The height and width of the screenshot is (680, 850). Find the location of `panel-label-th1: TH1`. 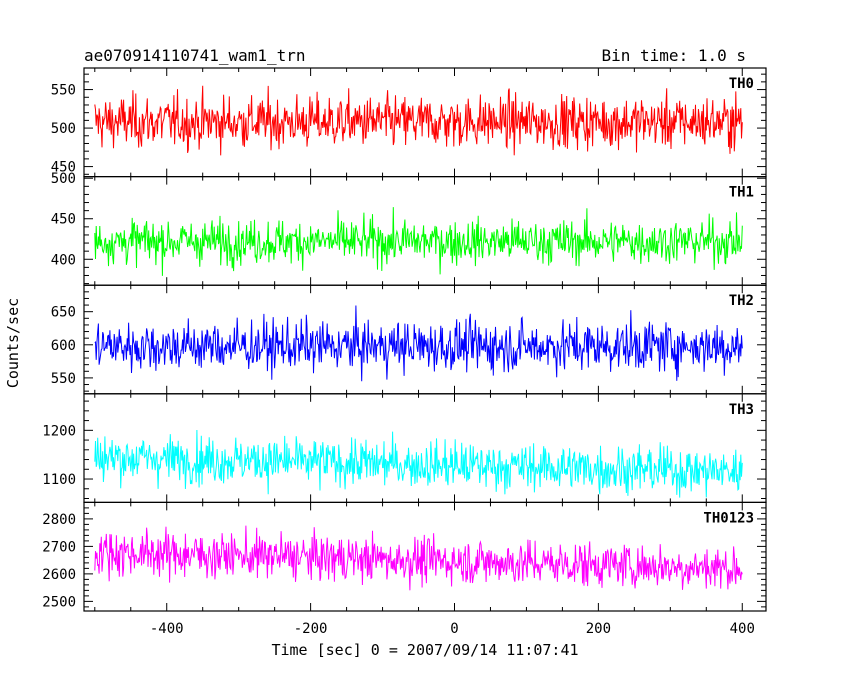

panel-label-th1: TH1 is located at coordinates (741, 193).